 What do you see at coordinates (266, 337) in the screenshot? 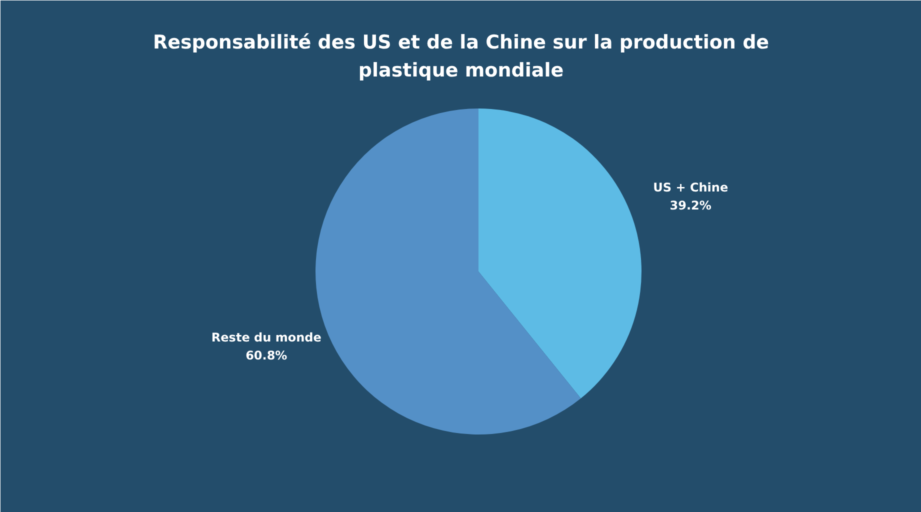
I see `slice-label: Reste du monde` at bounding box center [266, 337].